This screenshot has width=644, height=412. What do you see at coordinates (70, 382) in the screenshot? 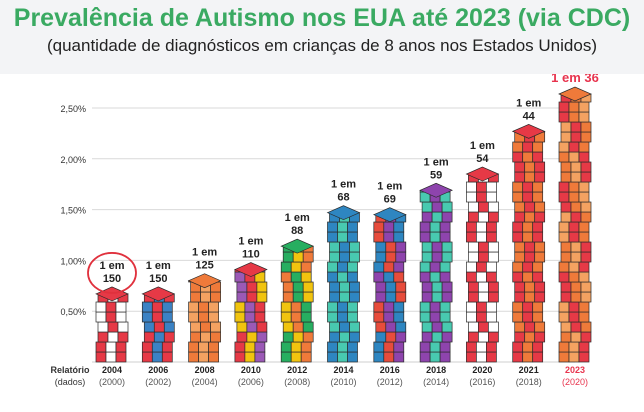
I see `x-axis-sublabel: (dados)` at bounding box center [70, 382].